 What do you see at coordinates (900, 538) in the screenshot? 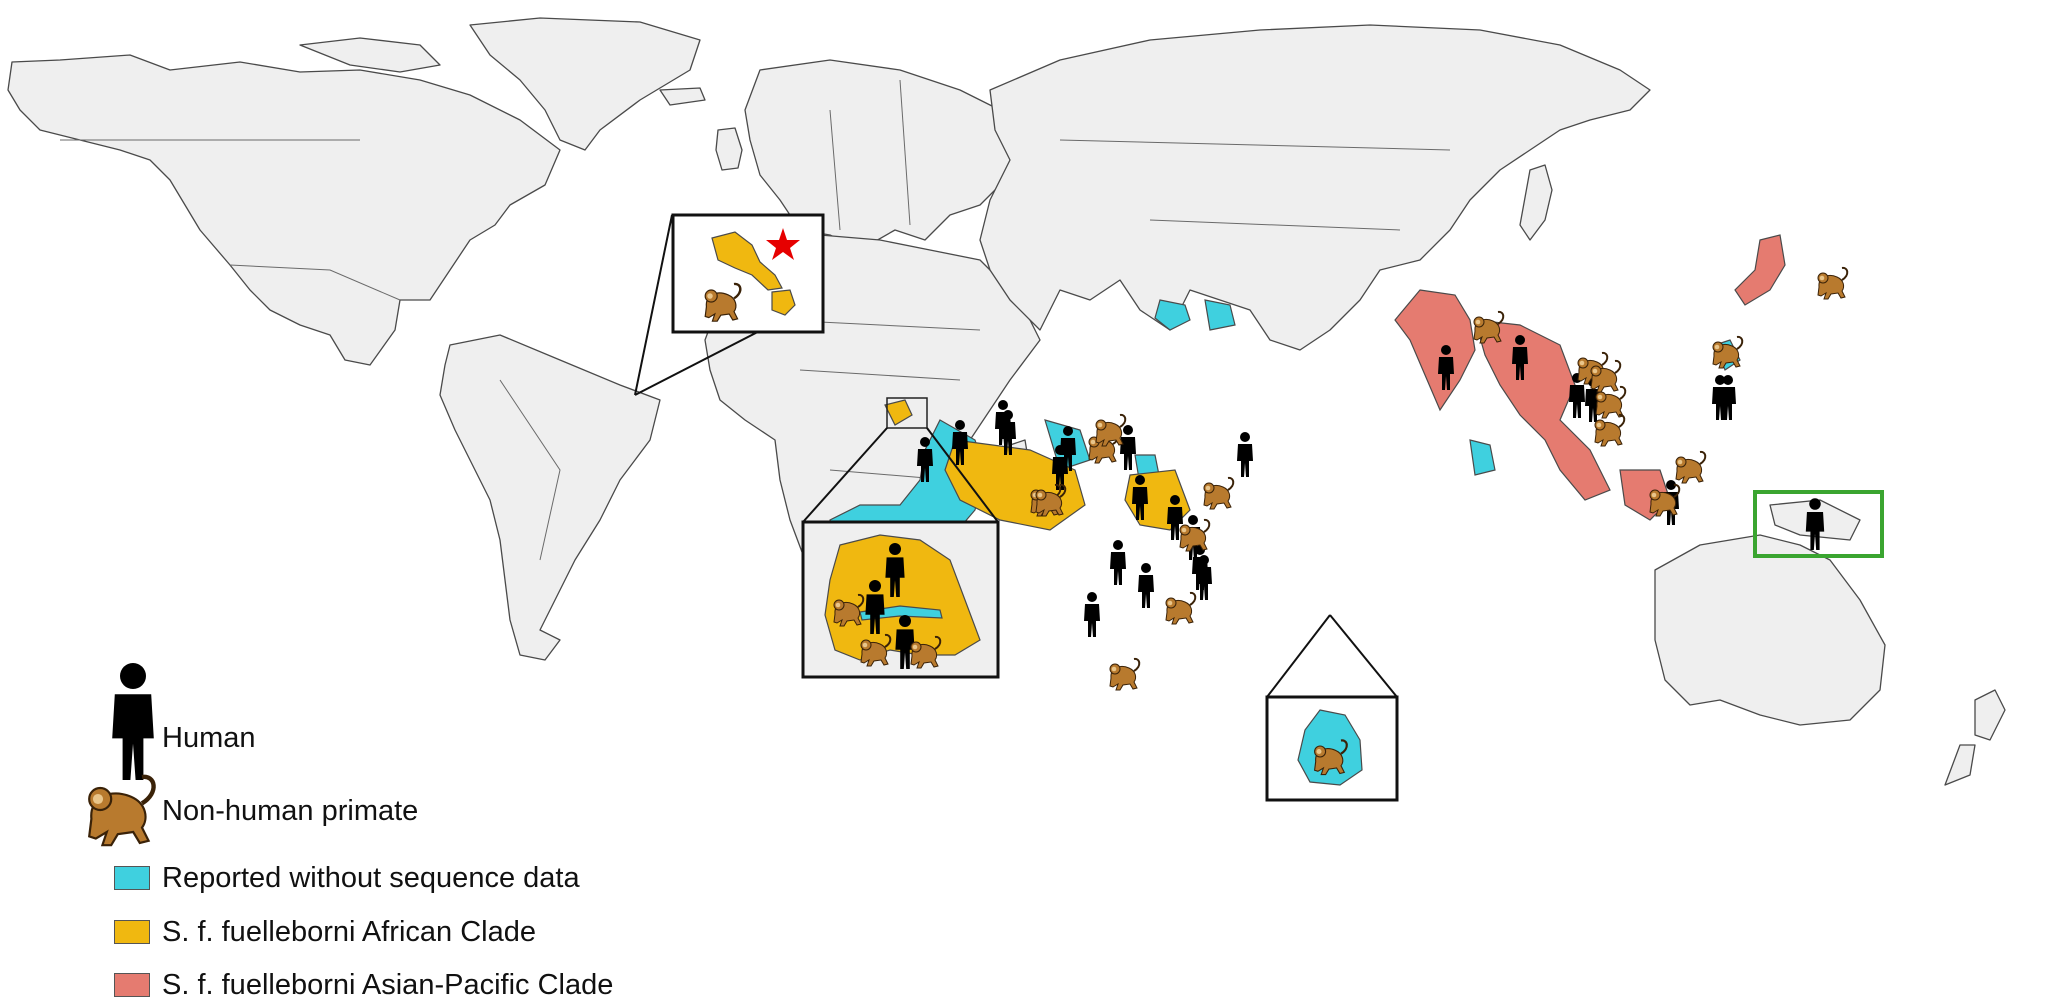
I see `inset-senegal` at bounding box center [900, 538].